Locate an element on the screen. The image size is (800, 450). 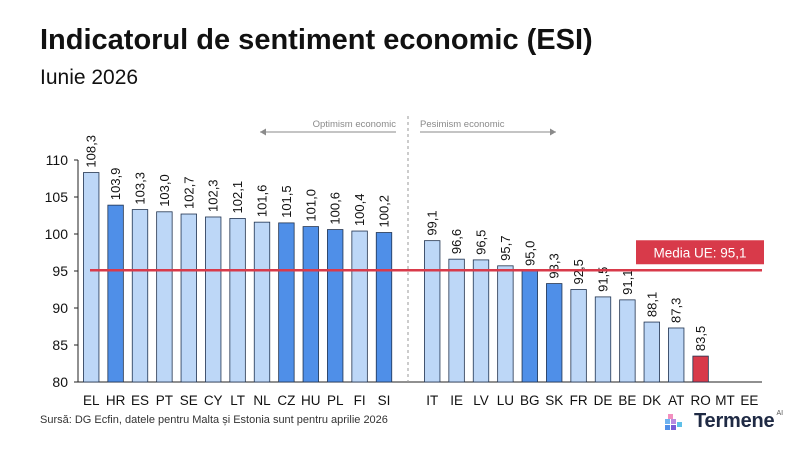
cube-logo-icon is located at coordinates (673, 421).